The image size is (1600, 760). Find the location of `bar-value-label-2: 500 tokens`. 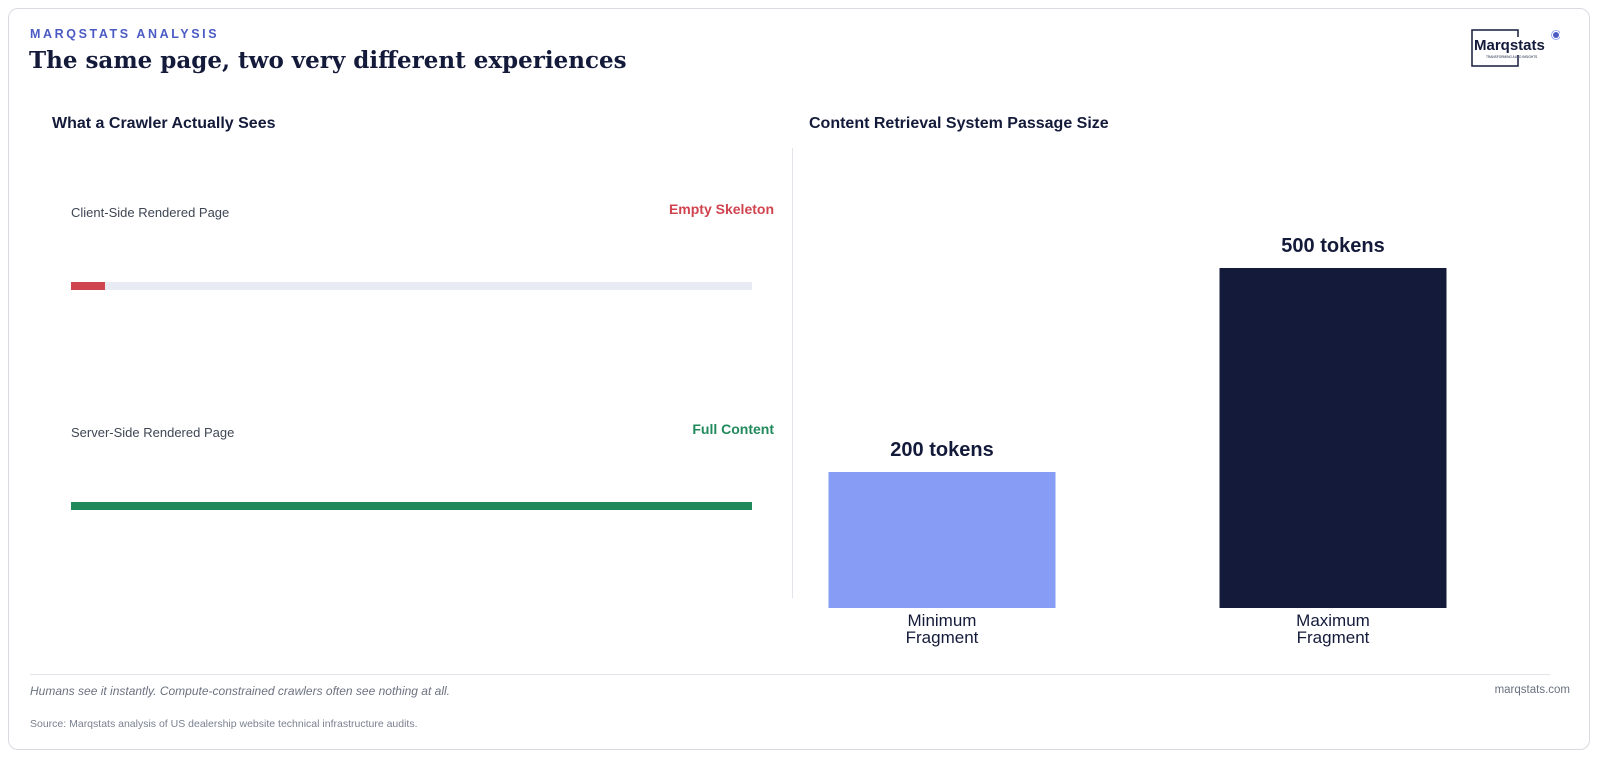

bar-value-label-2: 500 tokens is located at coordinates (1332, 246).